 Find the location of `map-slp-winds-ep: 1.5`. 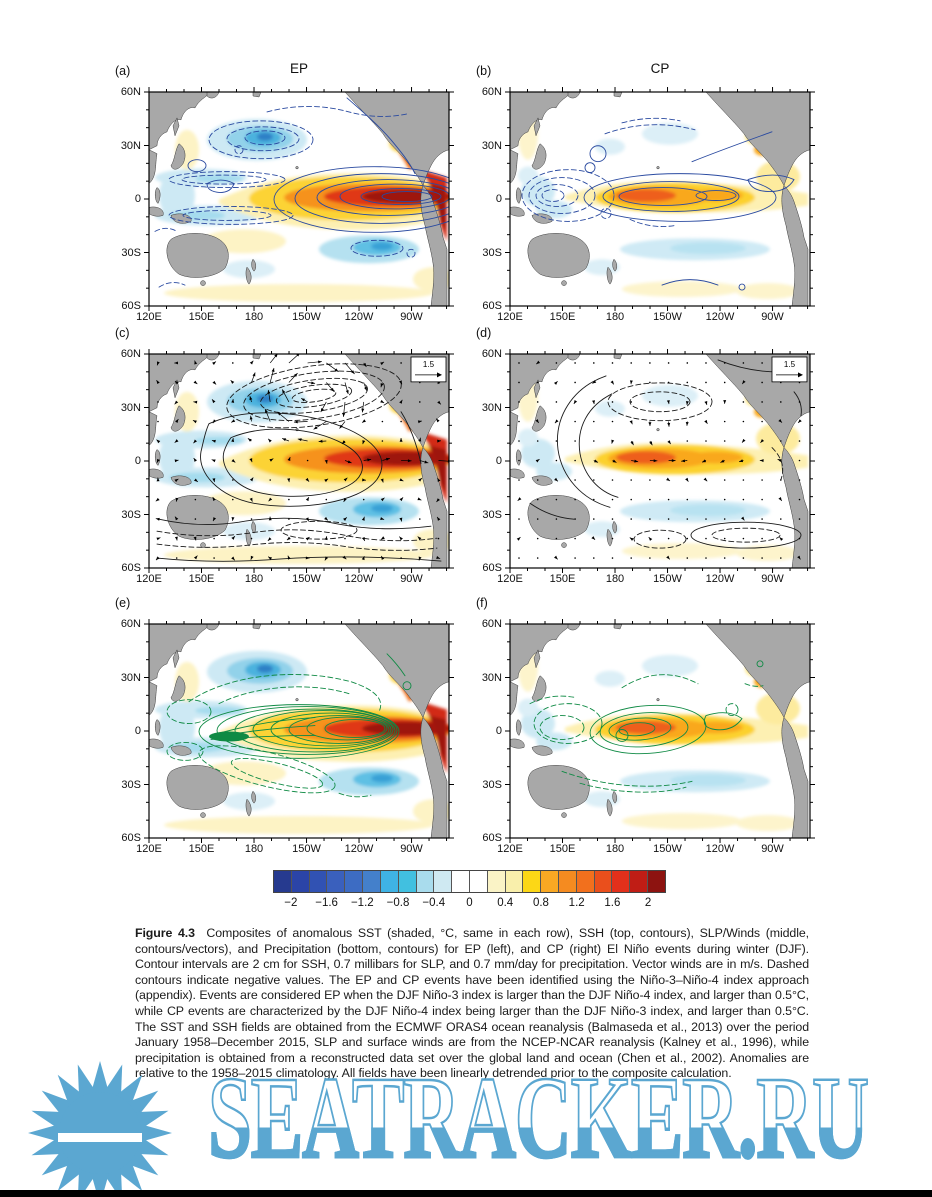

map-slp-winds-ep: 1.5 is located at coordinates (299, 461).